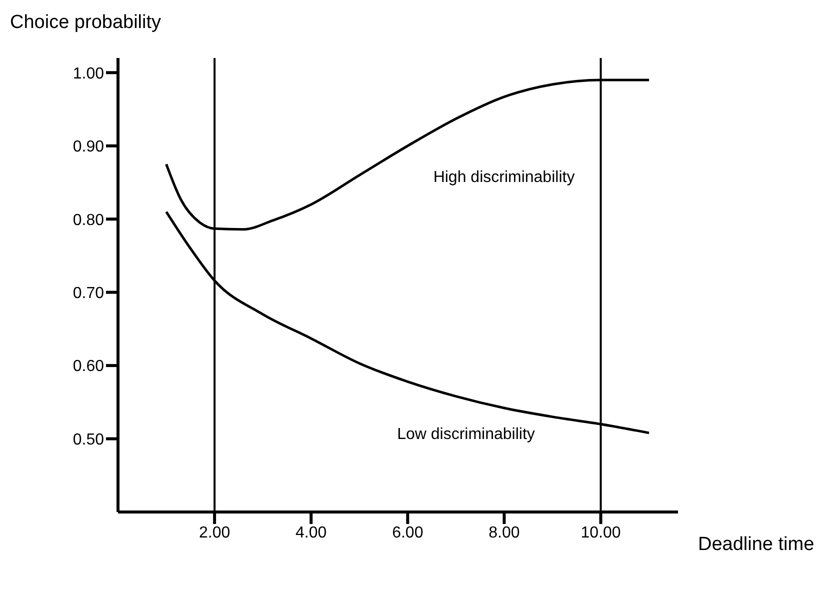  Describe the element at coordinates (756, 544) in the screenshot. I see `x-axis-title: Deadline time` at that location.